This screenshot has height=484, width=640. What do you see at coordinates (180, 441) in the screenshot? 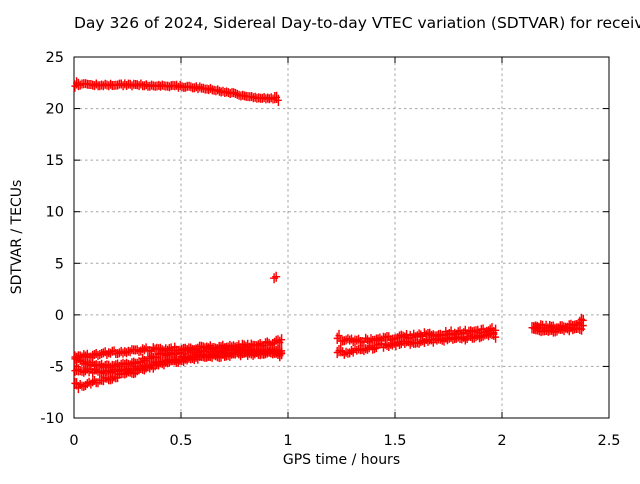
I see `x-tick-label: 0.5` at bounding box center [180, 441].